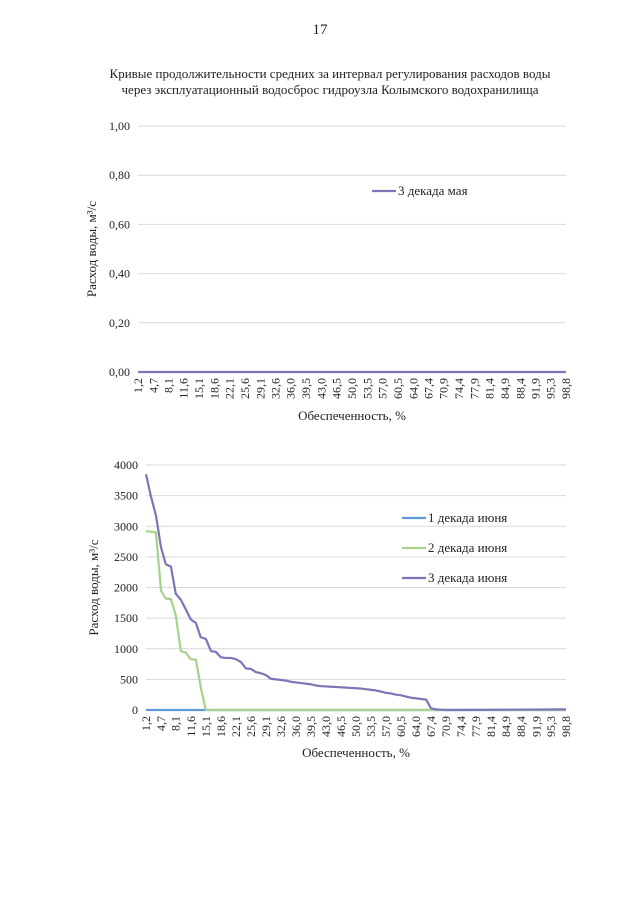 The image size is (640, 905). Describe the element at coordinates (119, 224) in the screenshot. I see `y-tick-label: 0,60` at that location.